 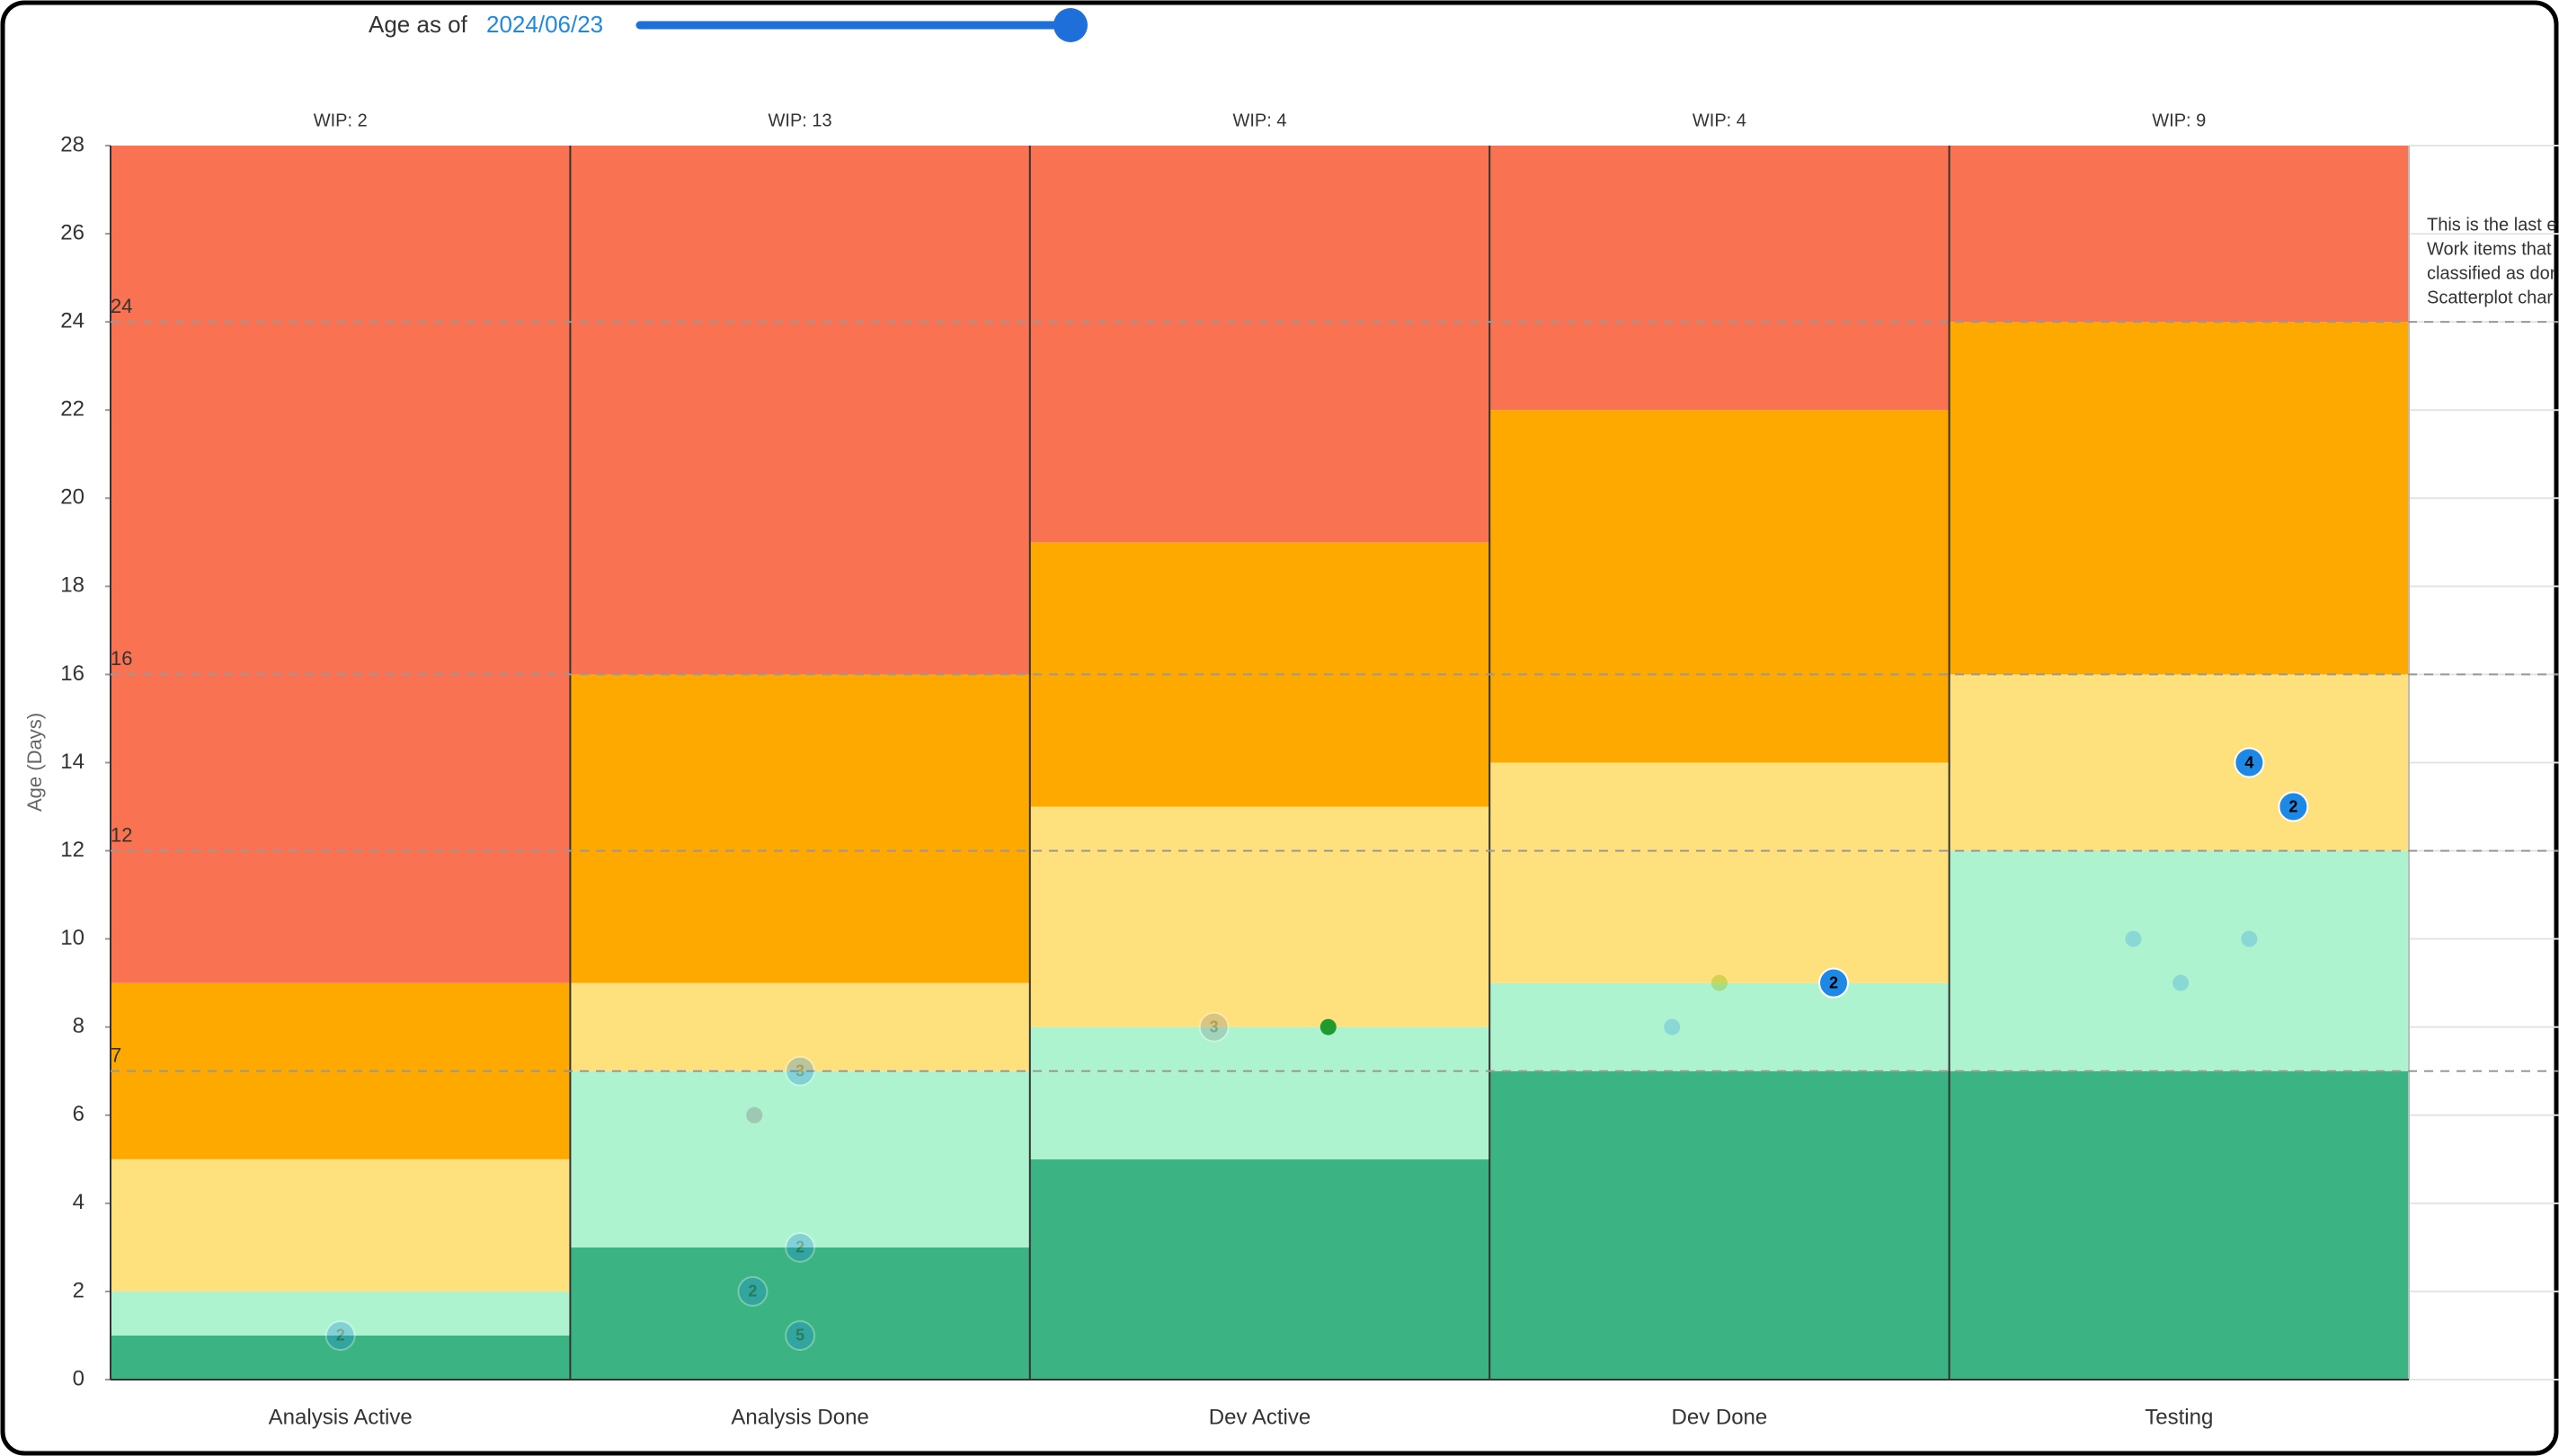 What do you see at coordinates (2490, 249) in the screenshot?
I see `note-text: Work items that` at bounding box center [2490, 249].